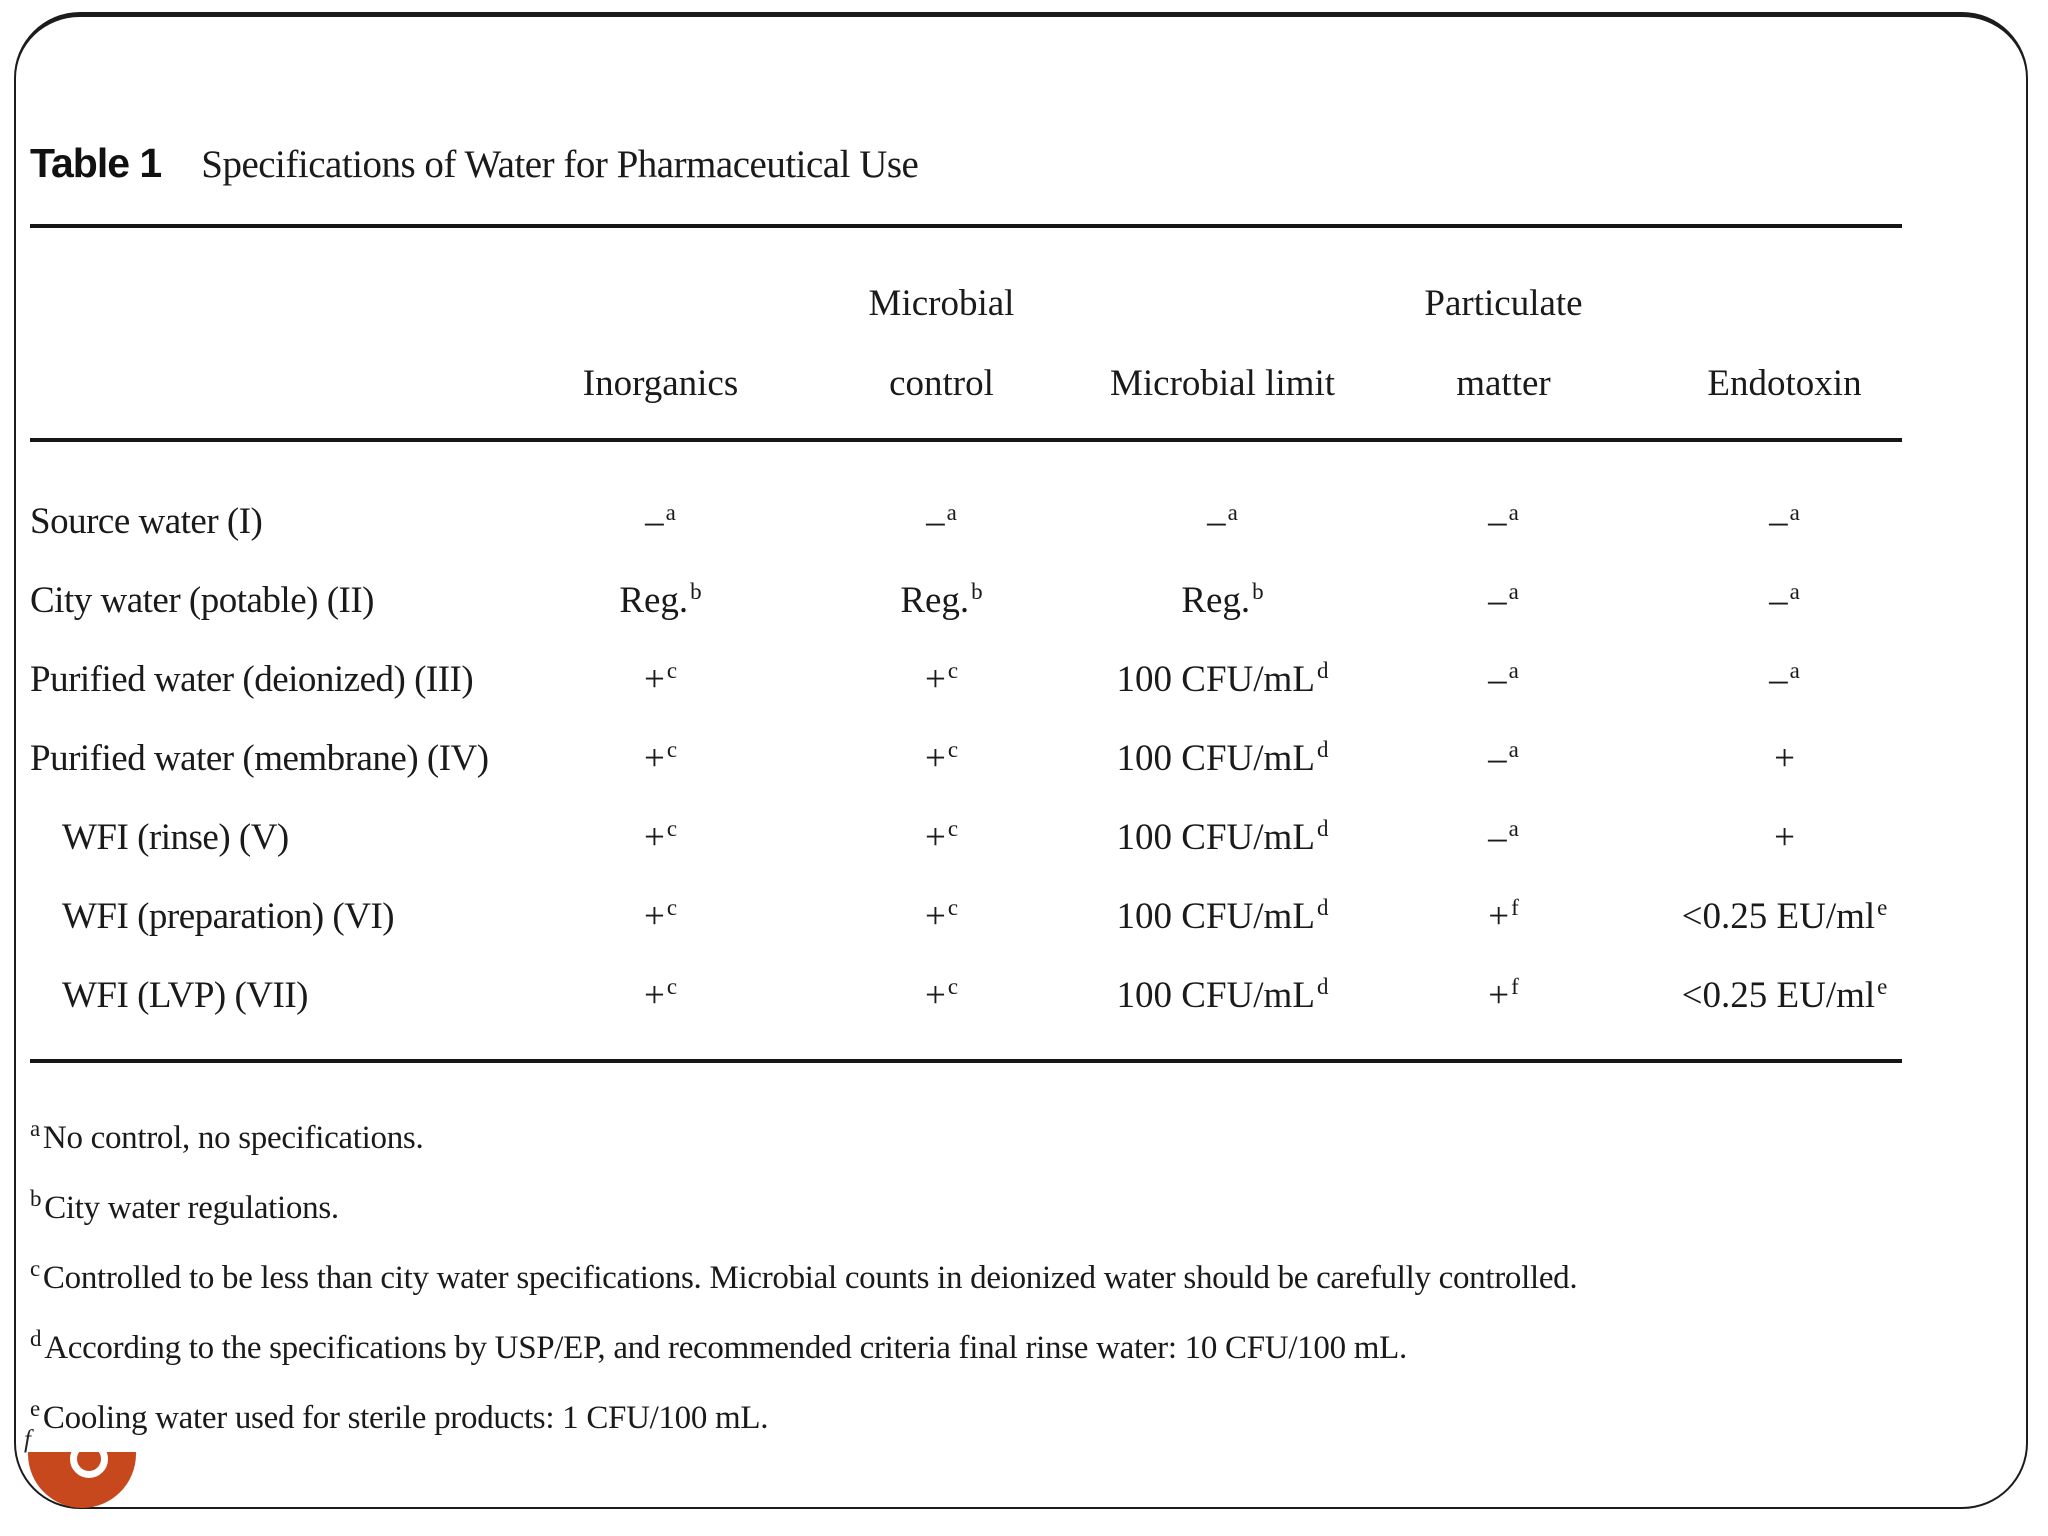 This screenshot has height=1536, width=2048. Describe the element at coordinates (35, 1128) in the screenshot. I see `footnote-marker: a` at that location.